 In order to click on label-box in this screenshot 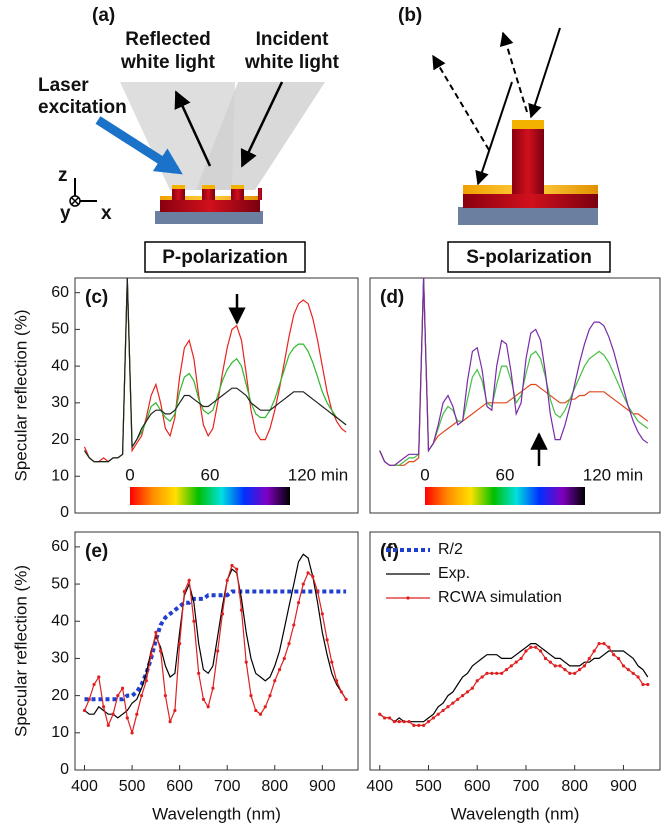, I will do `click(529, 257)`.